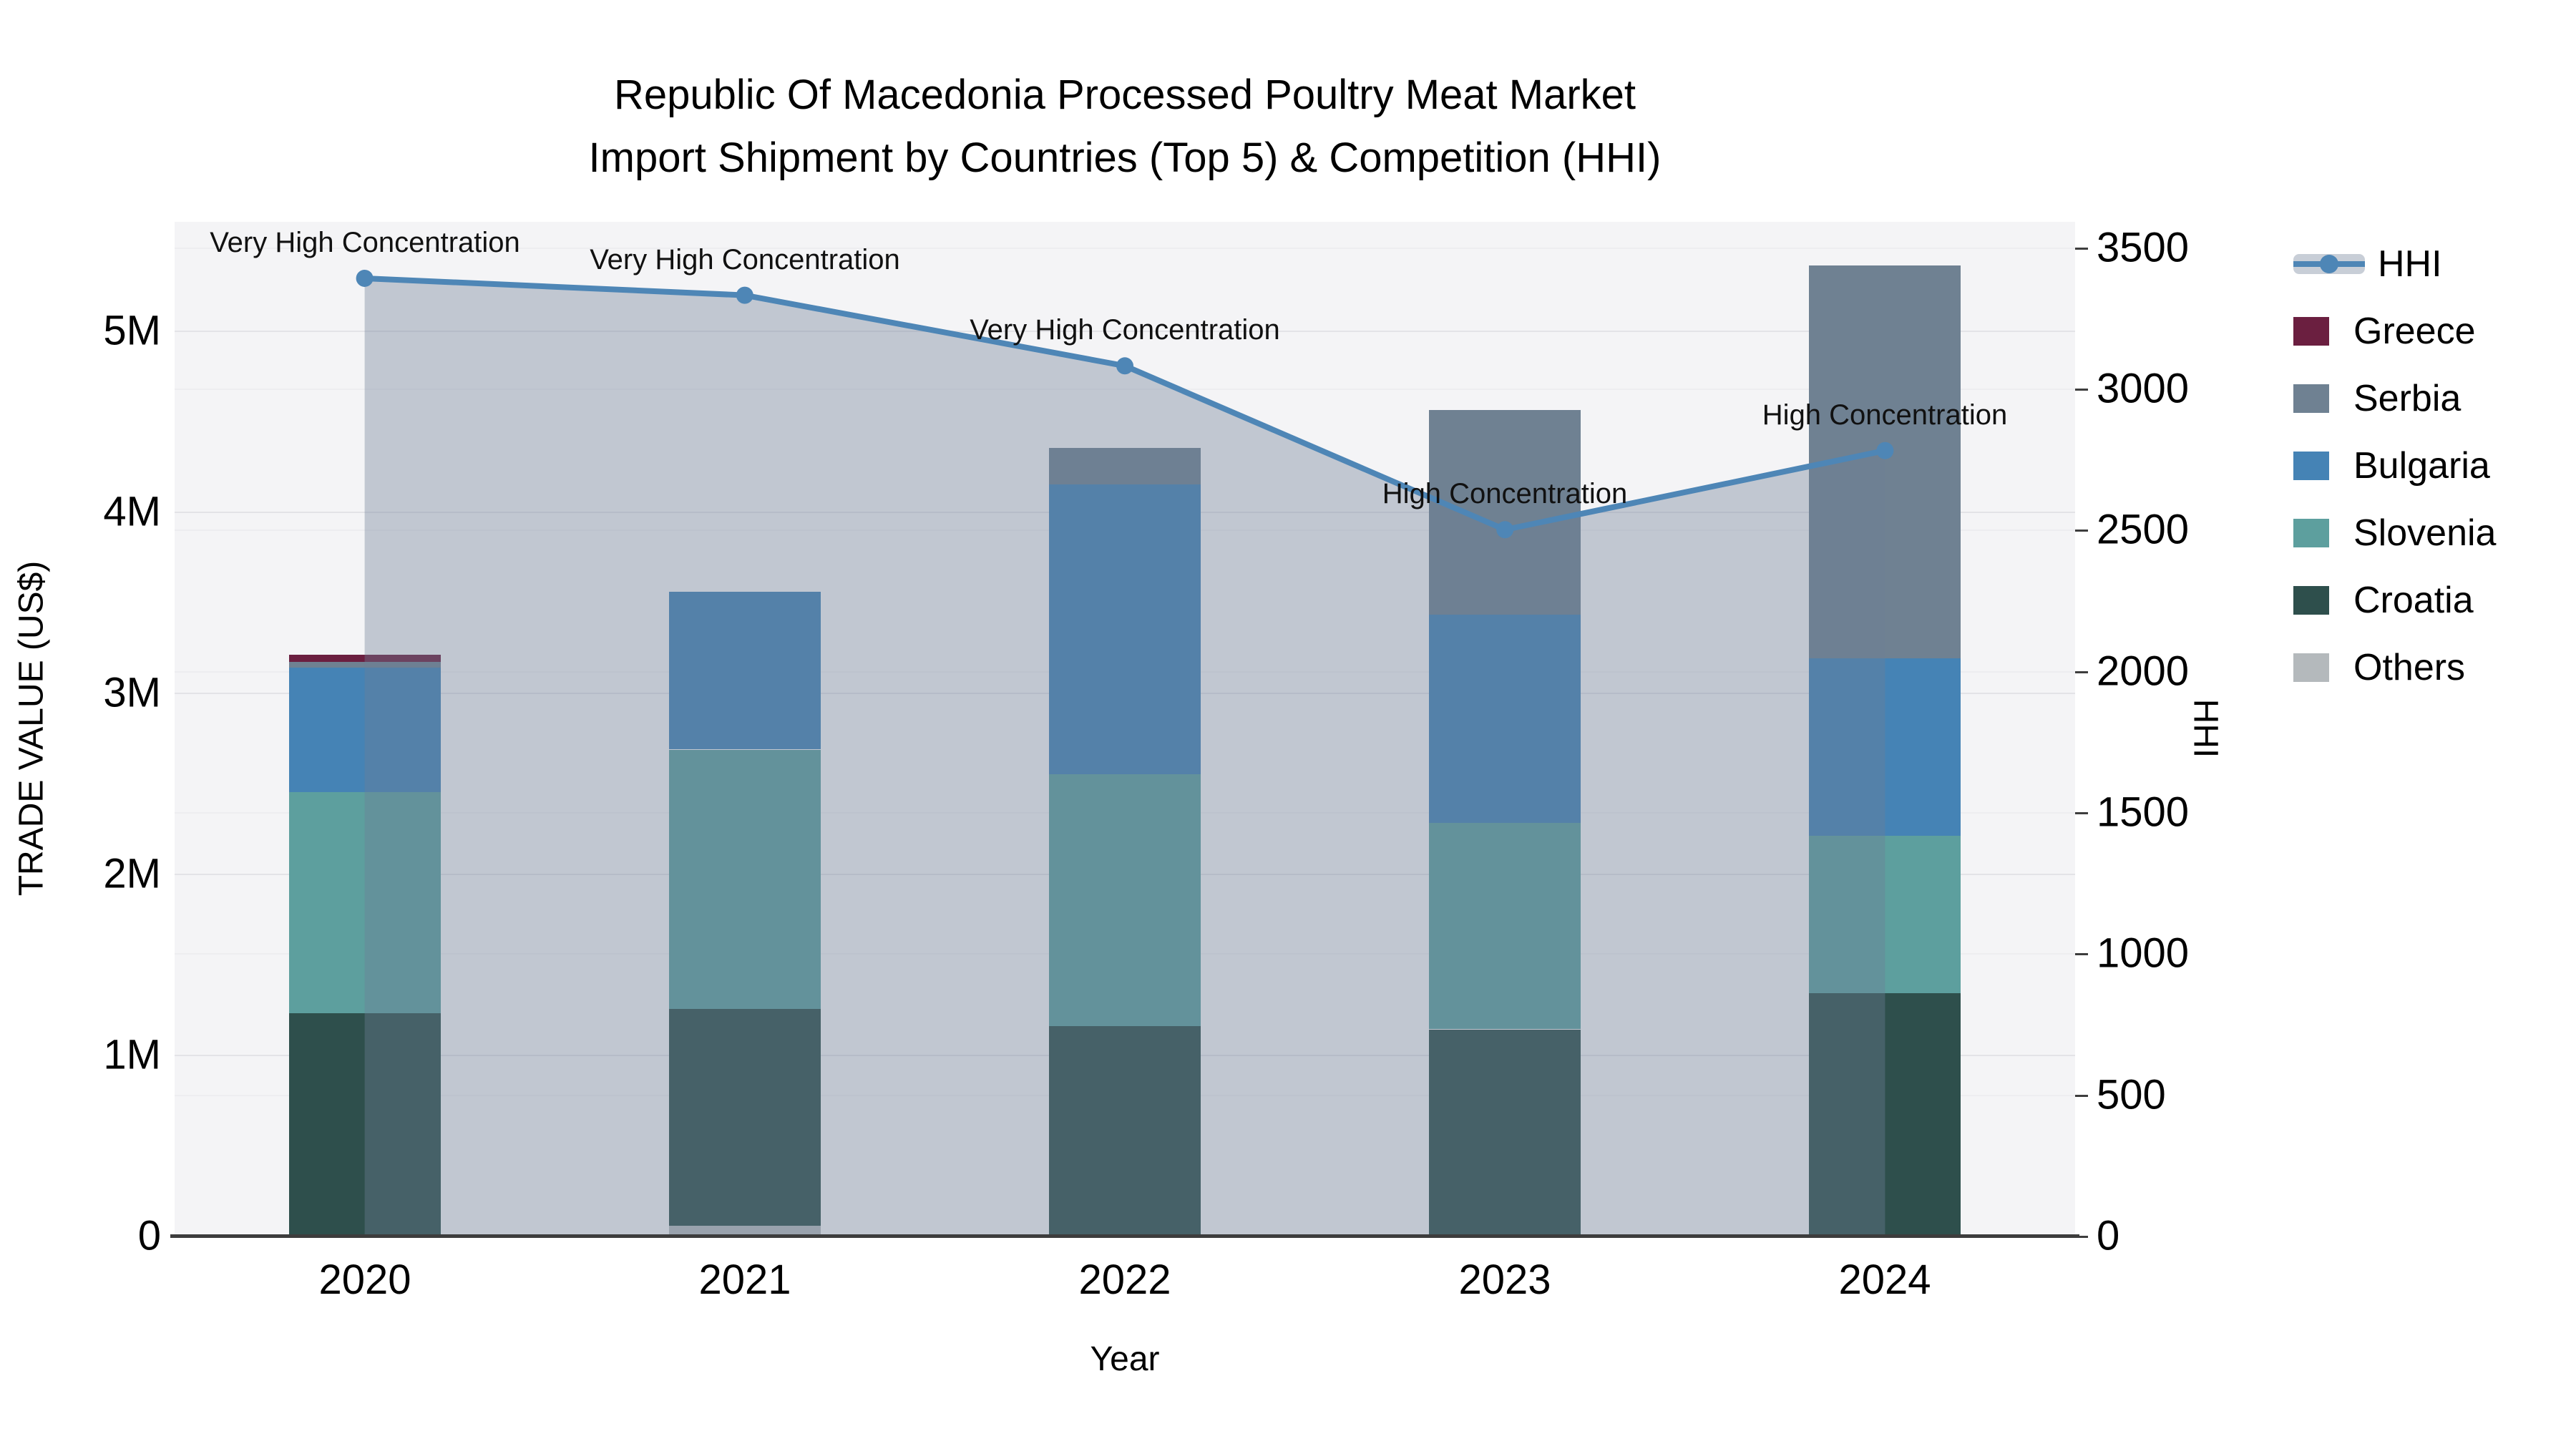  Describe the element at coordinates (1505, 719) in the screenshot. I see `bar-2023-bulgaria` at that location.